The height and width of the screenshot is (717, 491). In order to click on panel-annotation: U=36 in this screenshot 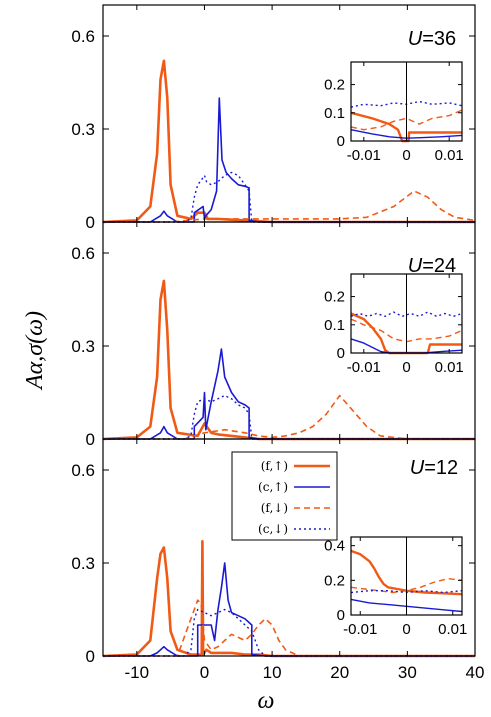, I will do `click(432, 39)`.